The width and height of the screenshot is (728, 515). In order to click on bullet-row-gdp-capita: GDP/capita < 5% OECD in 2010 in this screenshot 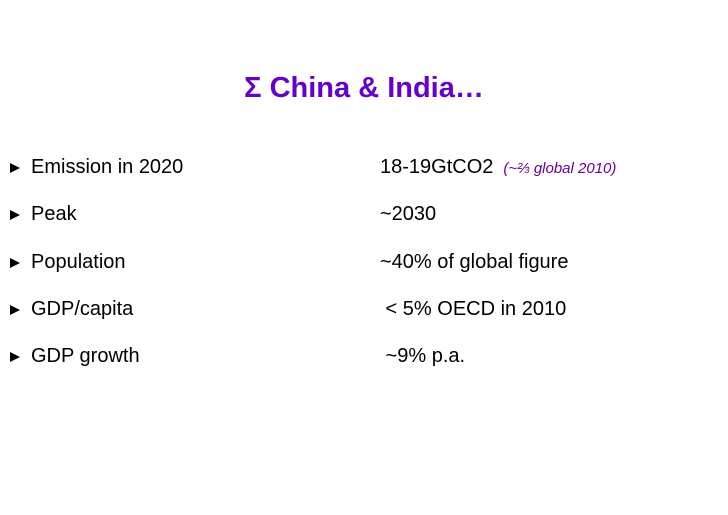, I will do `click(364, 309)`.